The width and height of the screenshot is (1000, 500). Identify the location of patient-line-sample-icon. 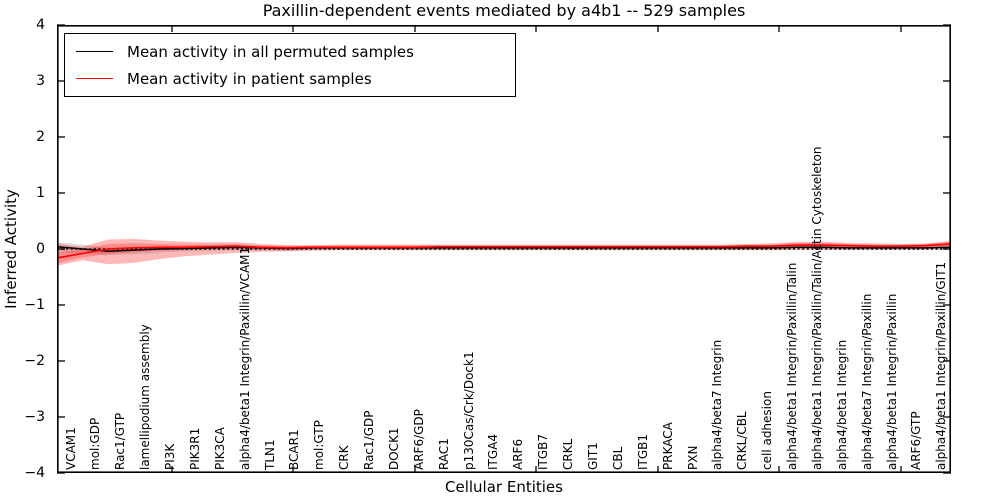
(94, 78).